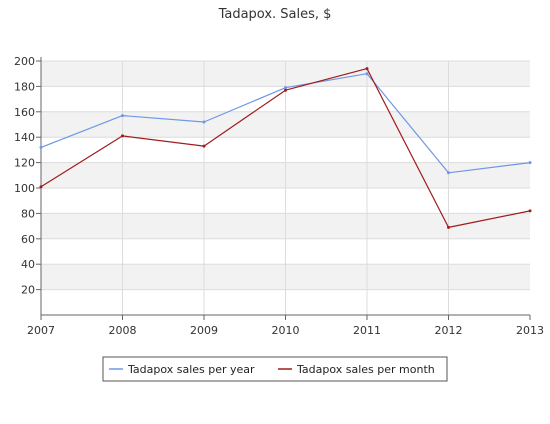  Describe the element at coordinates (28, 290) in the screenshot. I see `y-tick-label: 20` at that location.